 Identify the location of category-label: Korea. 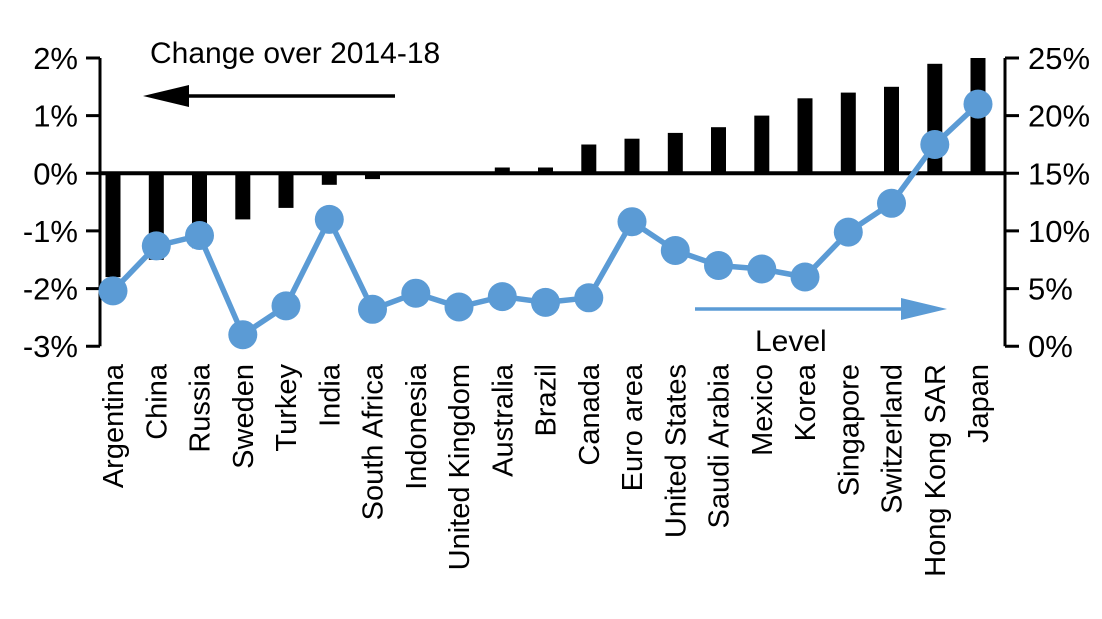
(806, 402).